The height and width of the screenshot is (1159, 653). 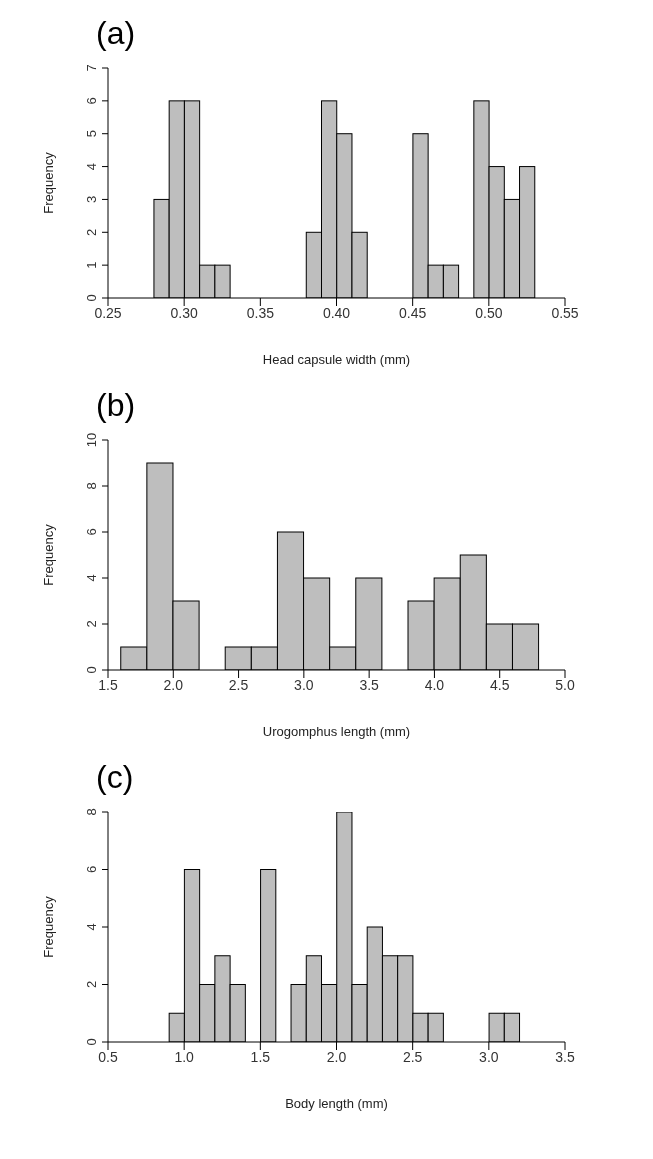 I want to click on chart-title: (a), so click(x=116, y=33).